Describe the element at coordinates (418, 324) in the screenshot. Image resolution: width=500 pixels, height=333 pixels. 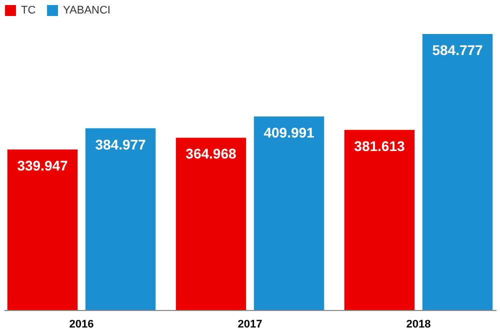
I see `x-tick-label: 2018` at that location.